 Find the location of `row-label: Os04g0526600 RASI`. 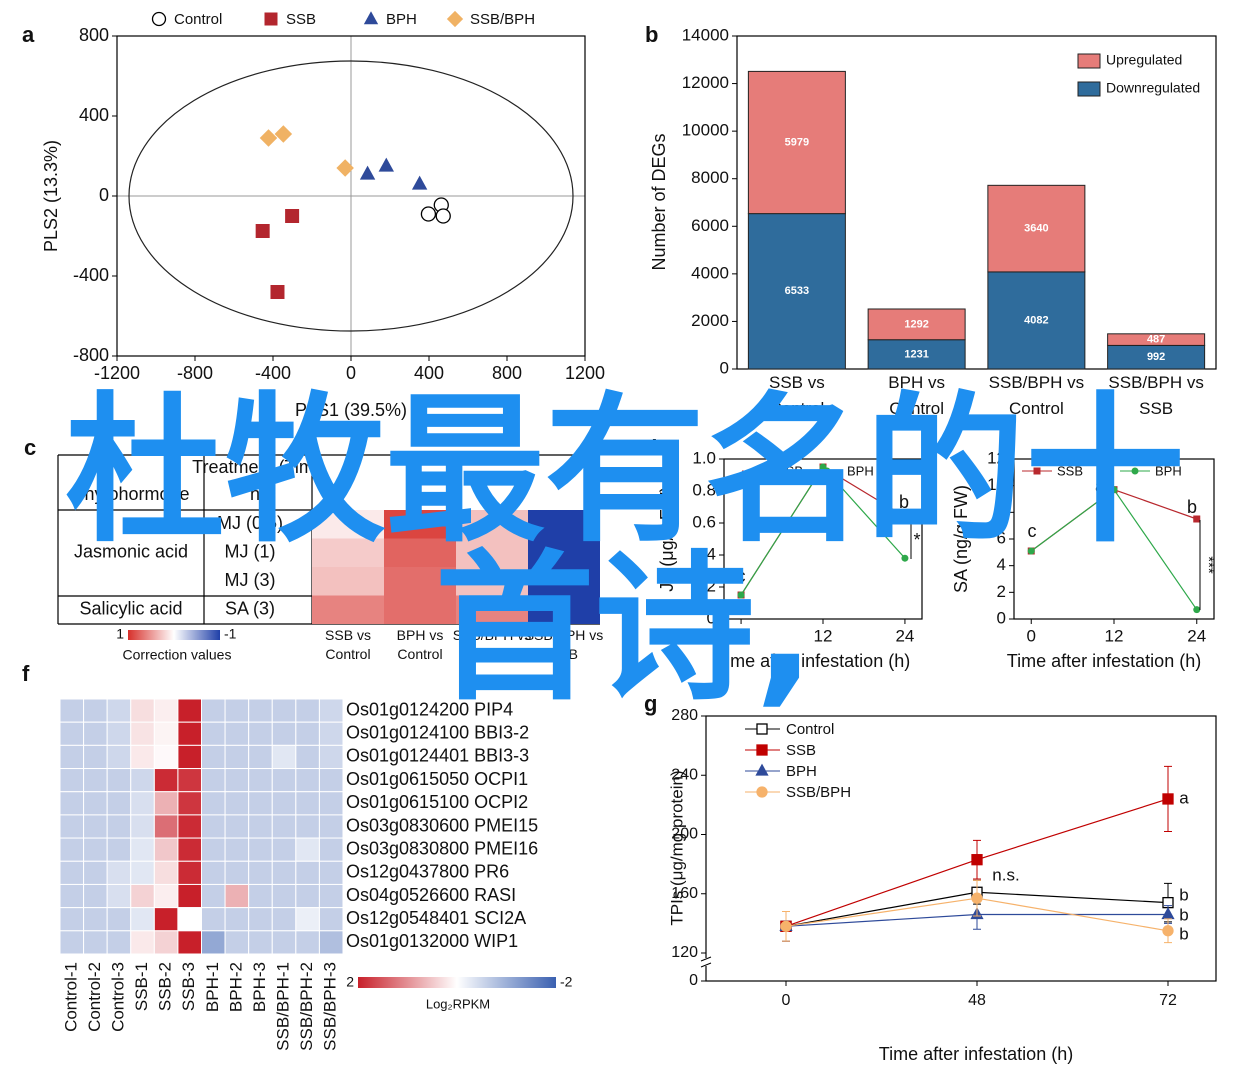

row-label: Os04g0526600 RASI is located at coordinates (431, 895).